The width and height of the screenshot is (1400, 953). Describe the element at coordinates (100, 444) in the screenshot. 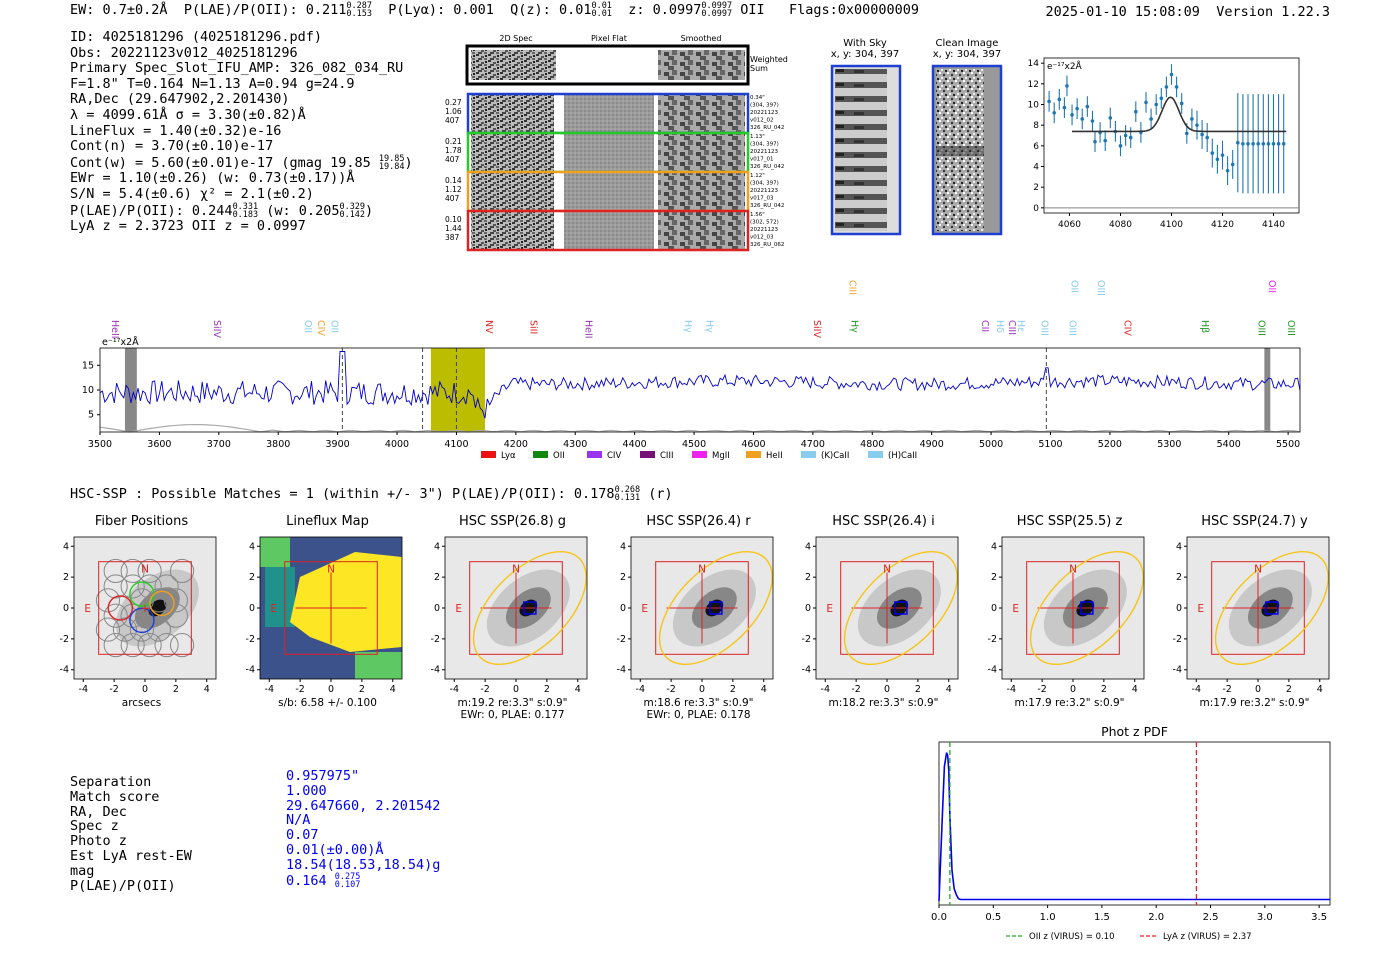

I see `x-tick-label: 3500` at that location.